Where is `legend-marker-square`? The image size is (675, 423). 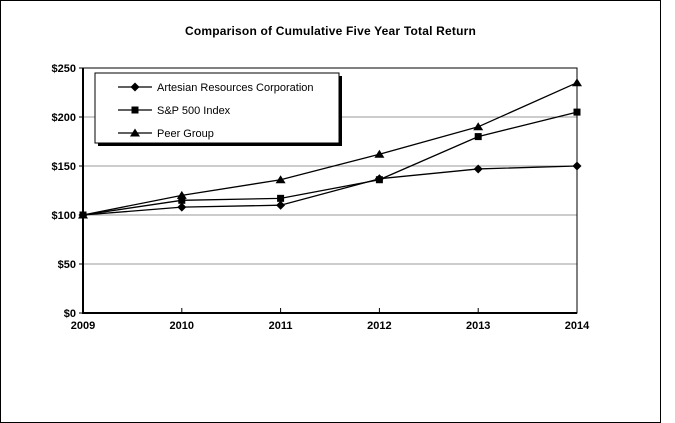 legend-marker-square is located at coordinates (135, 110).